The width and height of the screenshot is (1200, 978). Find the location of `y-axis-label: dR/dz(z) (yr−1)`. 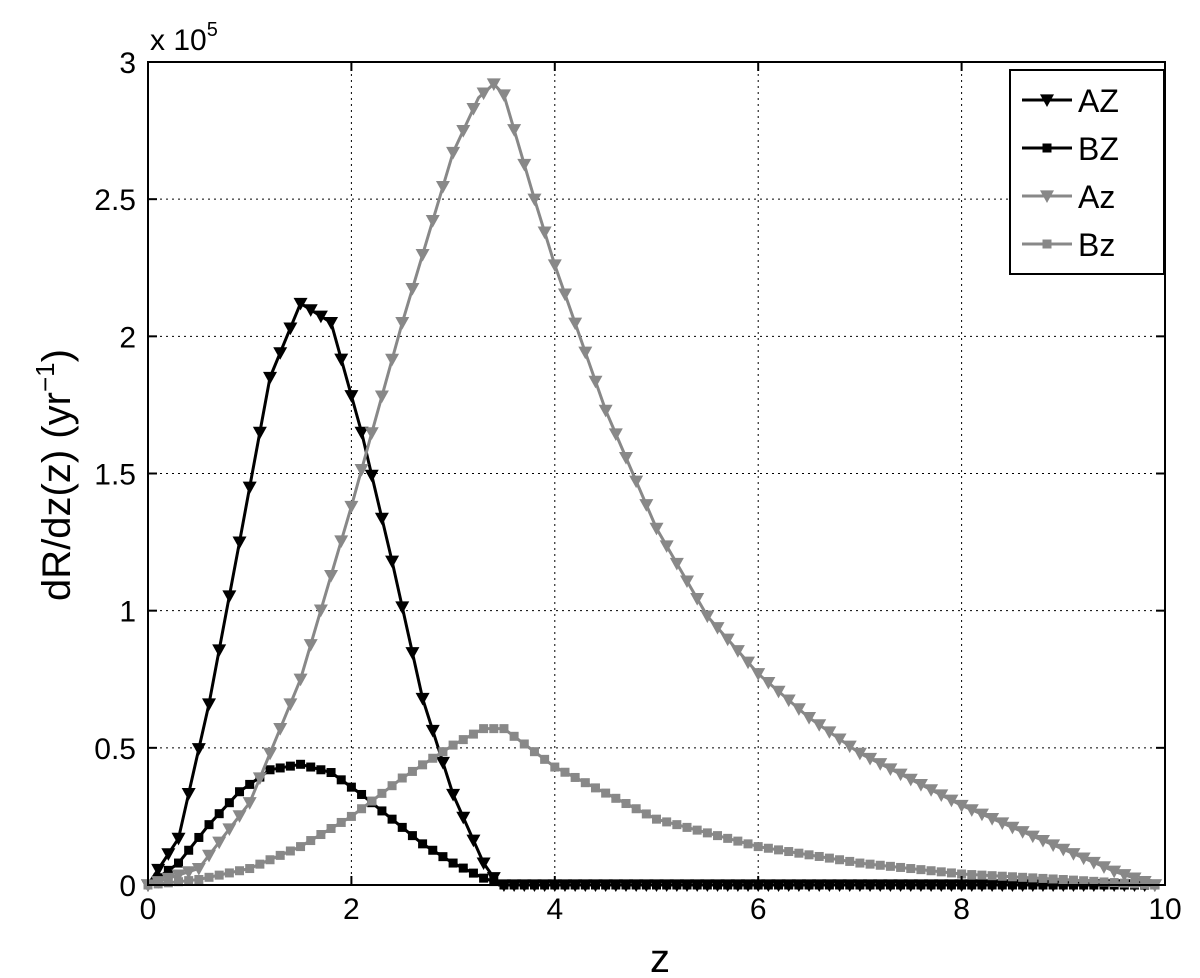

y-axis-label: dR/dz(z) (yr−1) is located at coordinates (54, 475).